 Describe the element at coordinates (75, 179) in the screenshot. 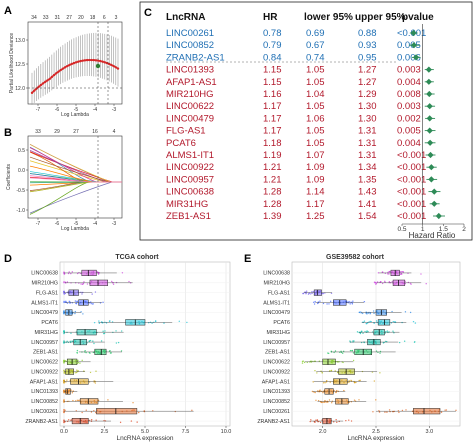

I see `coefficient-path` at that location.